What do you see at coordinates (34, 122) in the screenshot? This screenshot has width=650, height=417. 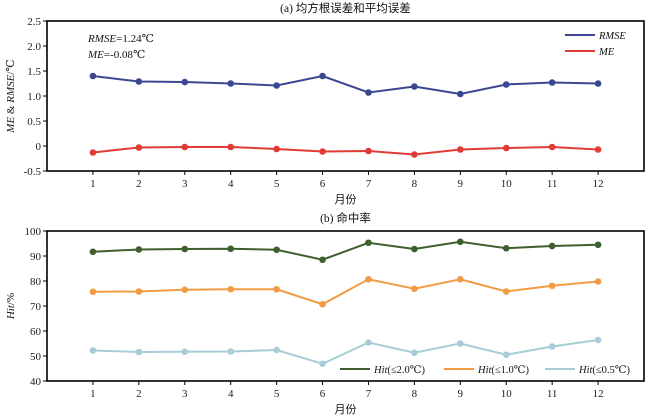 I see `y-tick-label: 0.5` at bounding box center [34, 122].